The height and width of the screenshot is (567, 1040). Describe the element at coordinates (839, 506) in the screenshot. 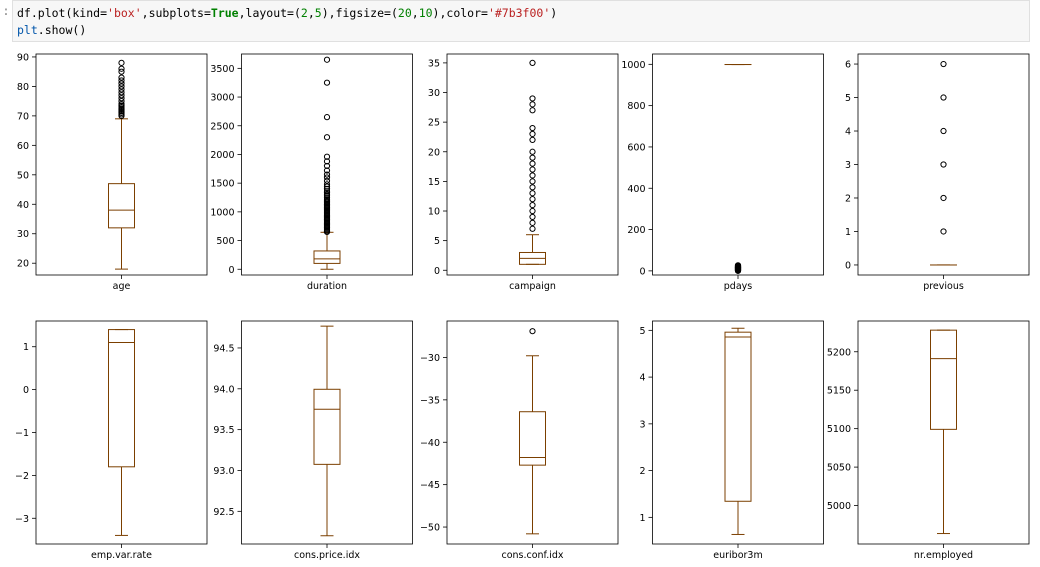

I see `y-tick-label: 5000` at that location.